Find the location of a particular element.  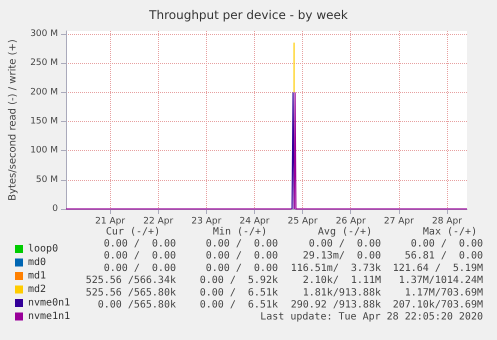

text: Min (-/+) is located at coordinates (240, 232).